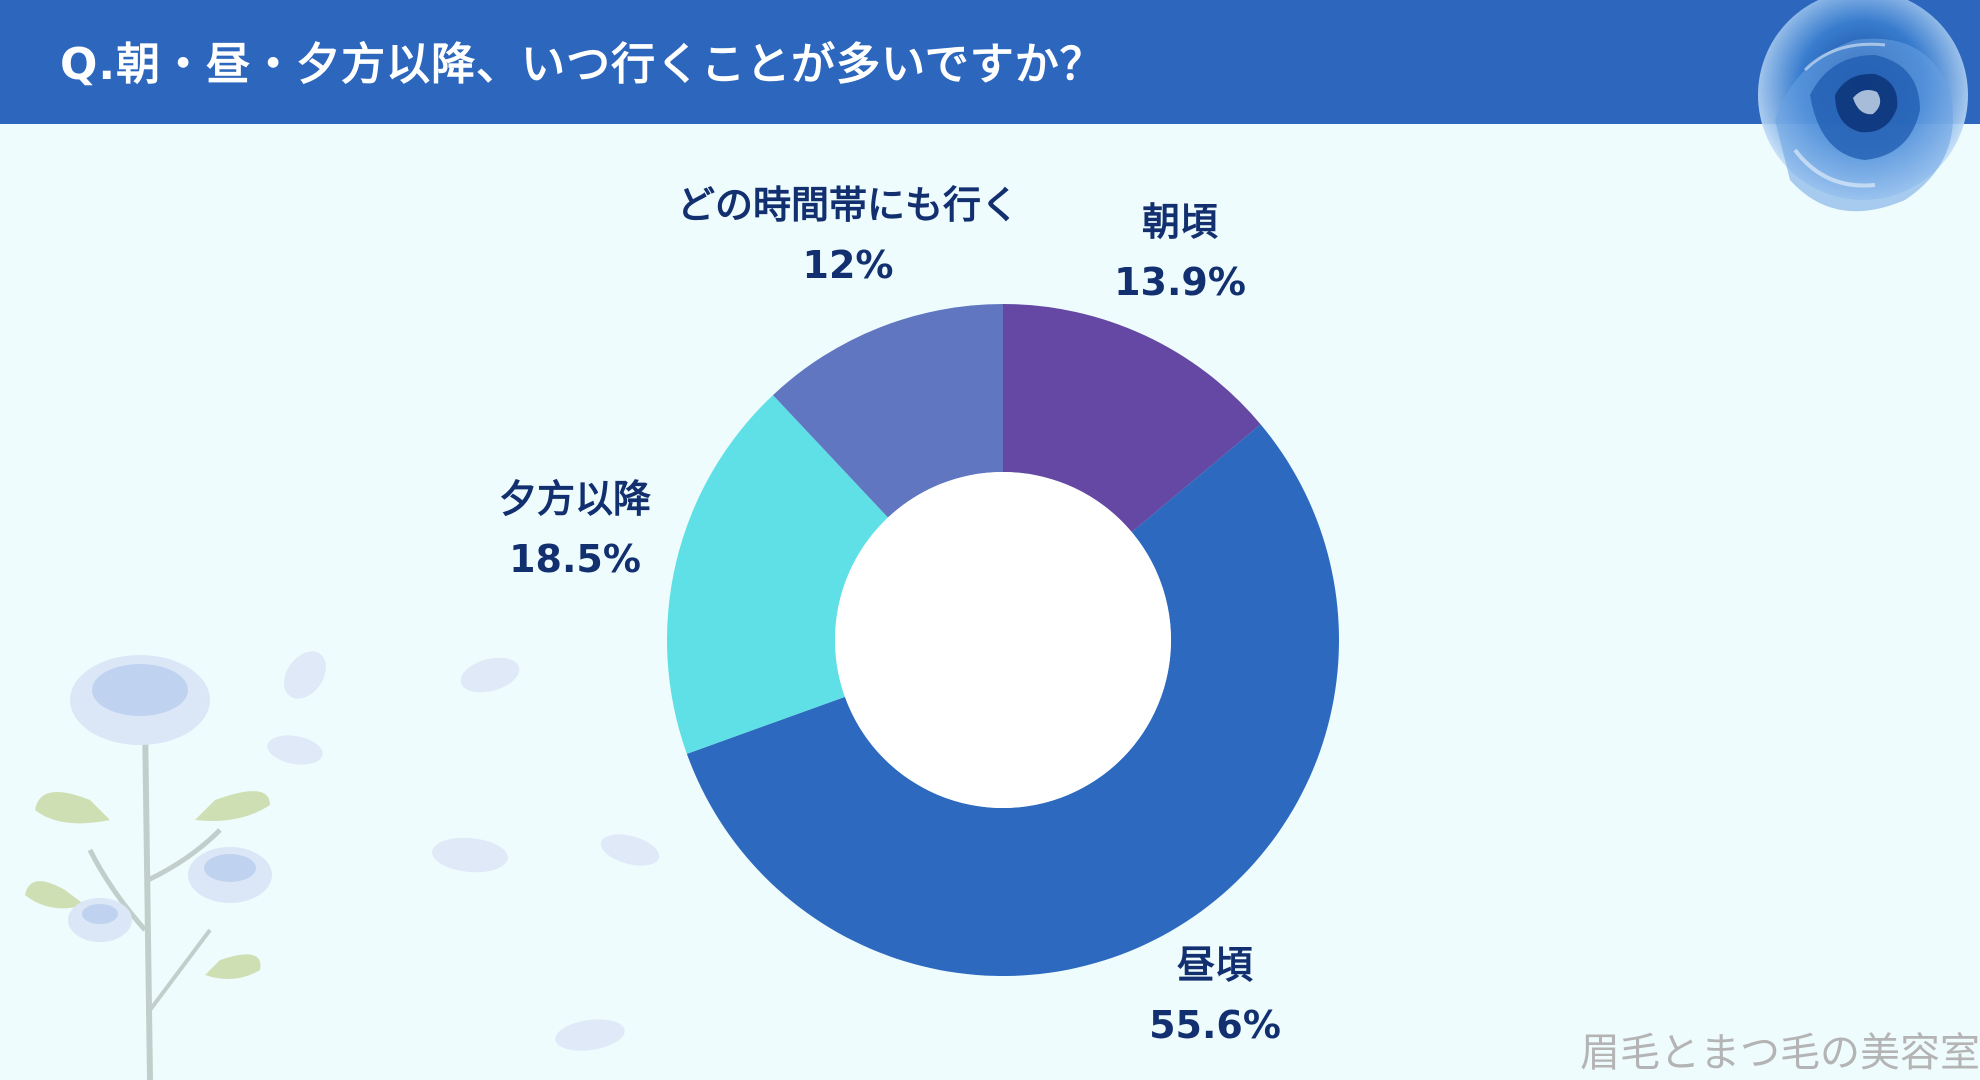 This screenshot has width=1980, height=1080. Describe the element at coordinates (575, 559) in the screenshot. I see `slice-value-2: 18.5%` at that location.